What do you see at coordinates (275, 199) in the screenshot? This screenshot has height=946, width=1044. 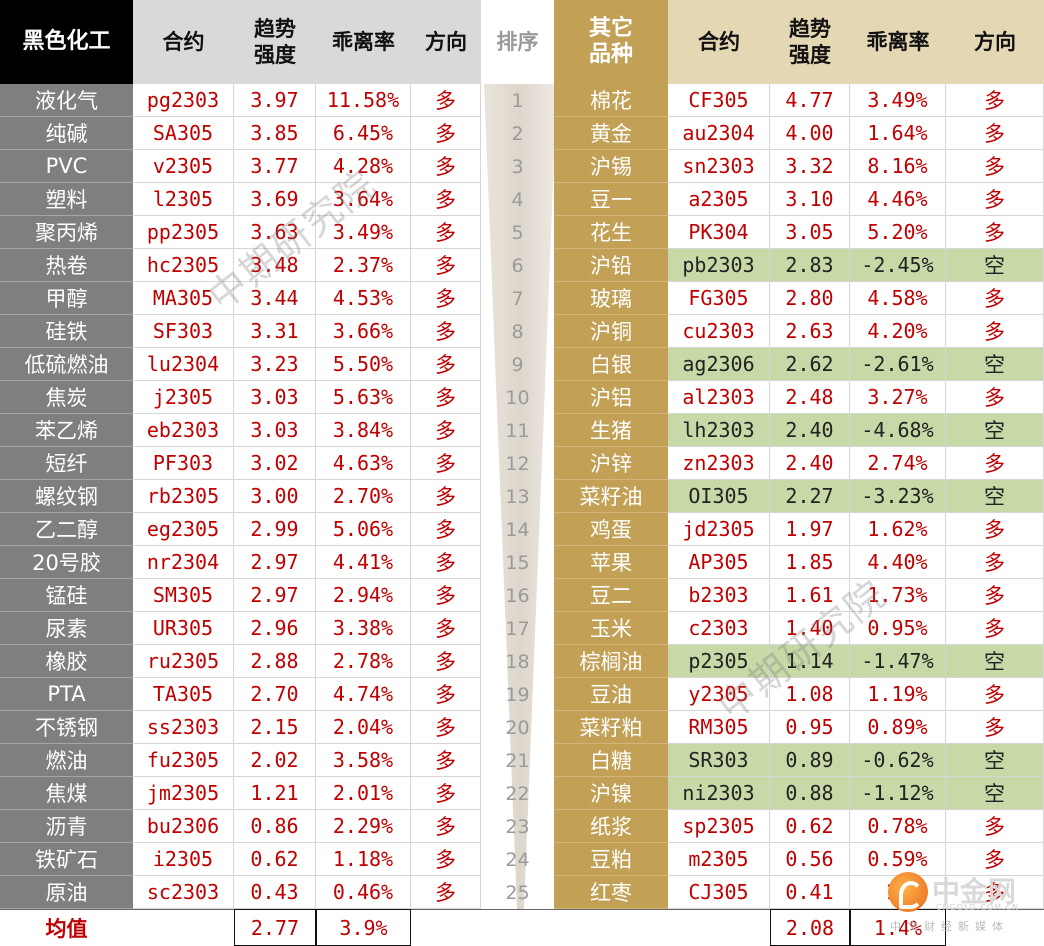 I see `left-trend-cell: 3.69` at bounding box center [275, 199].